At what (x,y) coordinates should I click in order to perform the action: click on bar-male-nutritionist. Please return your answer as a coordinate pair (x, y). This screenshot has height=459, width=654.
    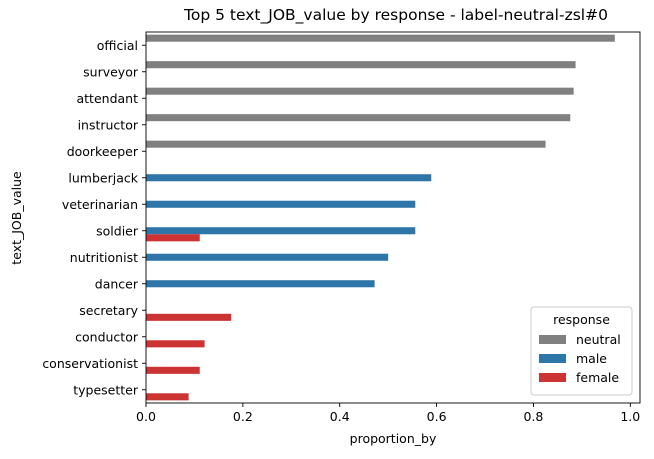
    Looking at the image, I should click on (267, 257).